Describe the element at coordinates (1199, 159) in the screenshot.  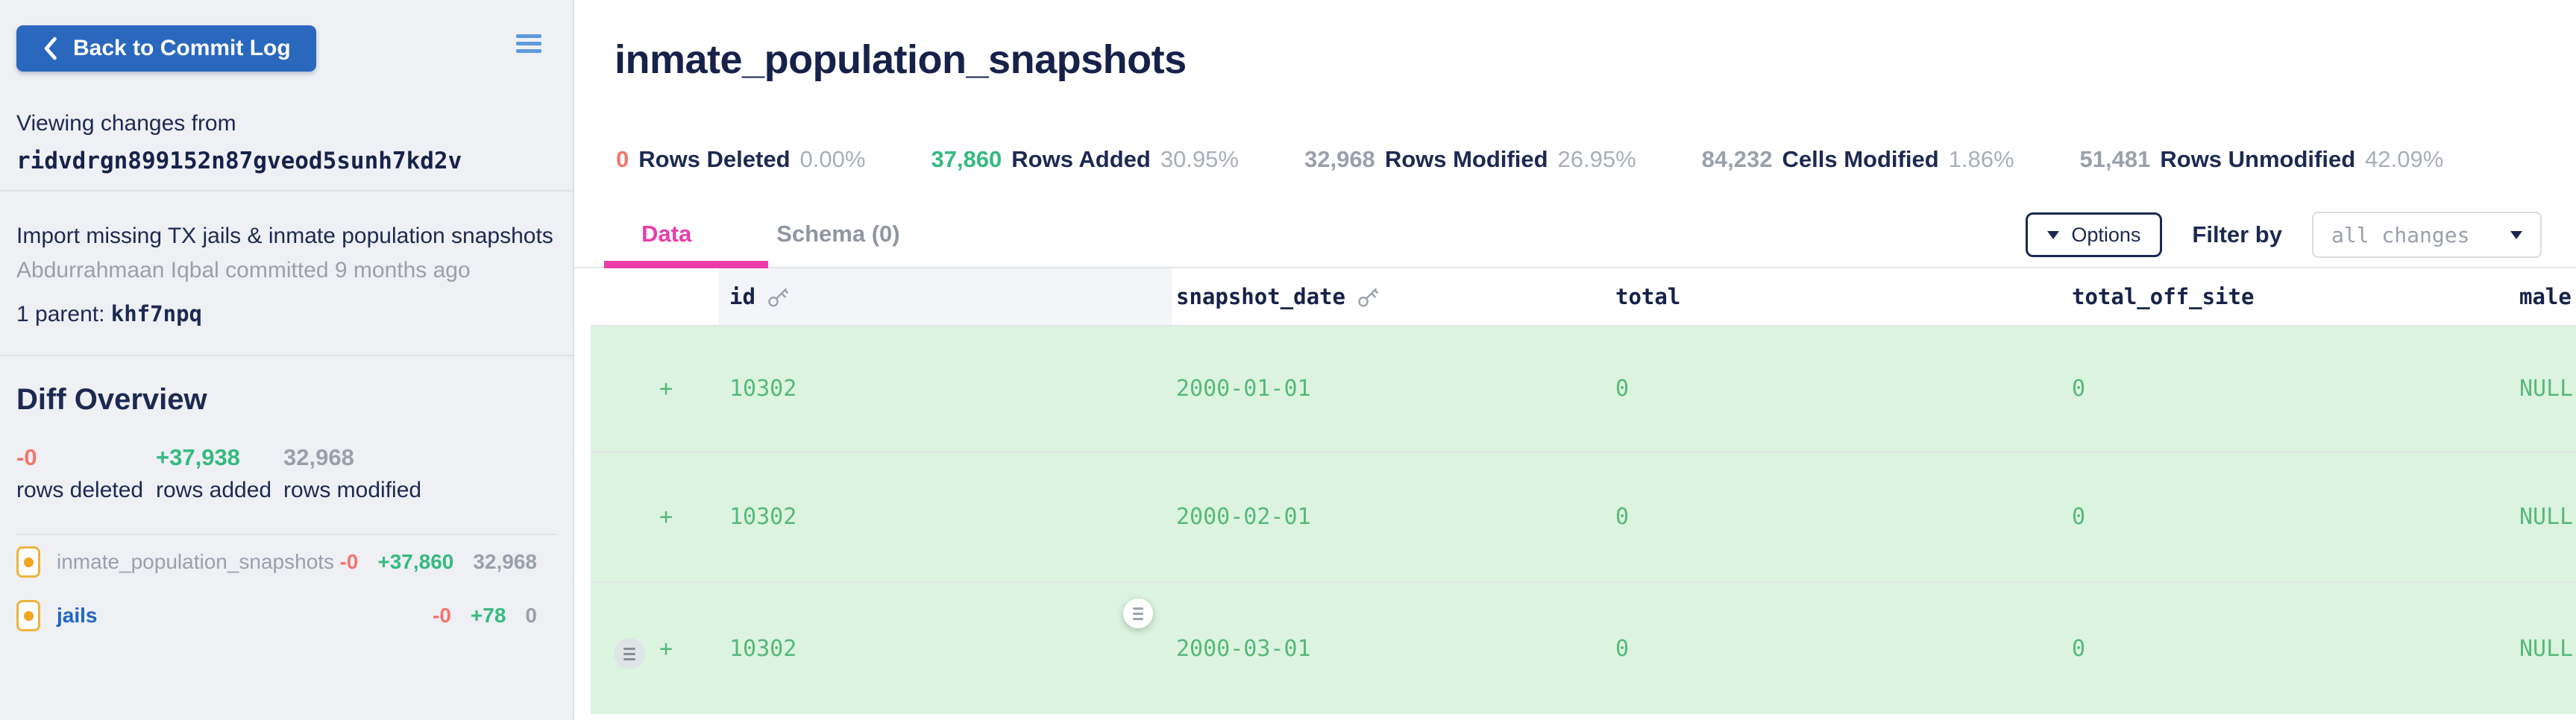
I see `summary-percent: 30.95%` at that location.